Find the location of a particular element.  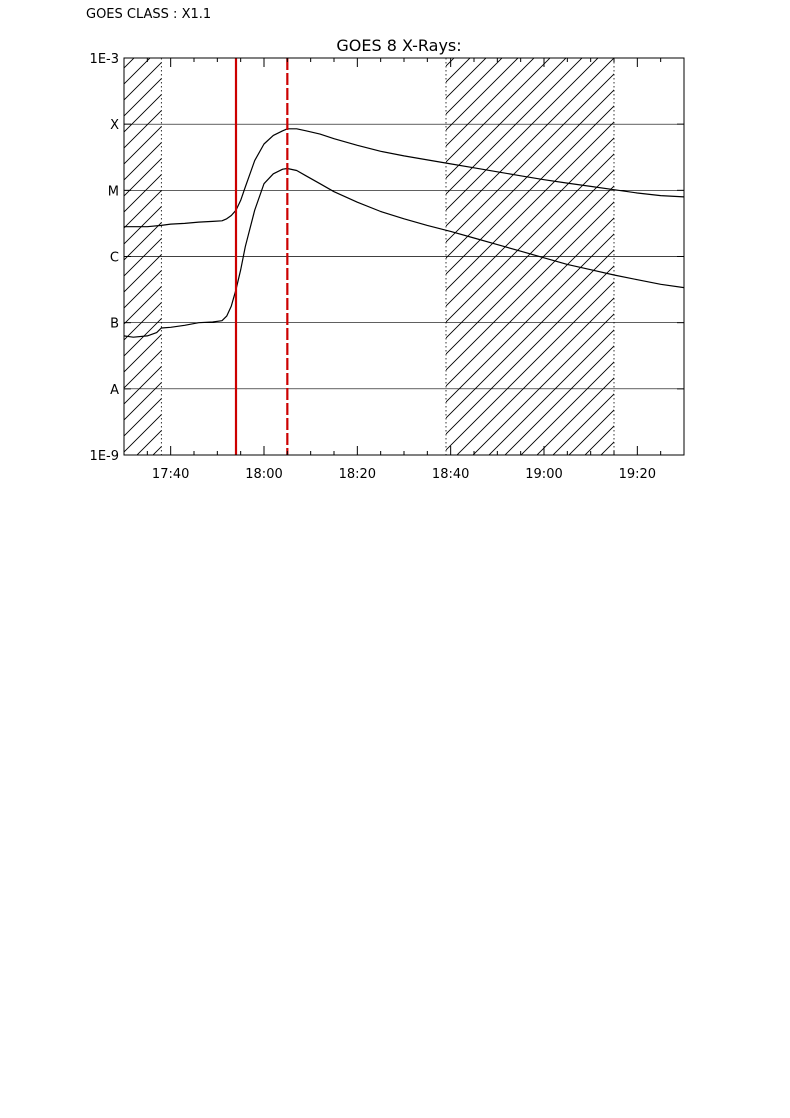

x-tick-label: 18:20 is located at coordinates (357, 474).